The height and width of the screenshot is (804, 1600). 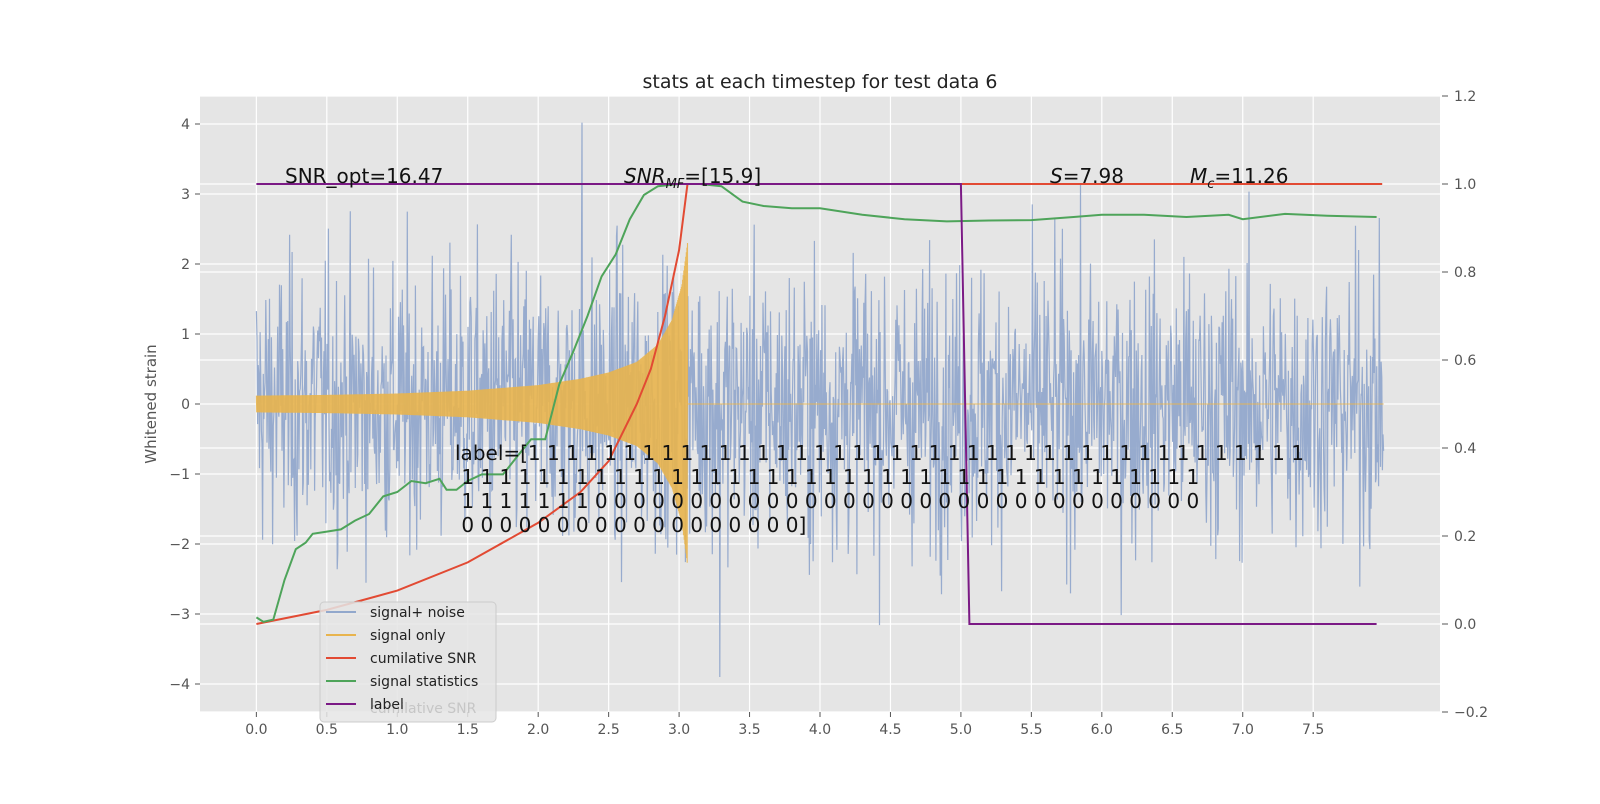 What do you see at coordinates (819, 82) in the screenshot?
I see `chart-title: stats at each timestep for test data 6` at bounding box center [819, 82].